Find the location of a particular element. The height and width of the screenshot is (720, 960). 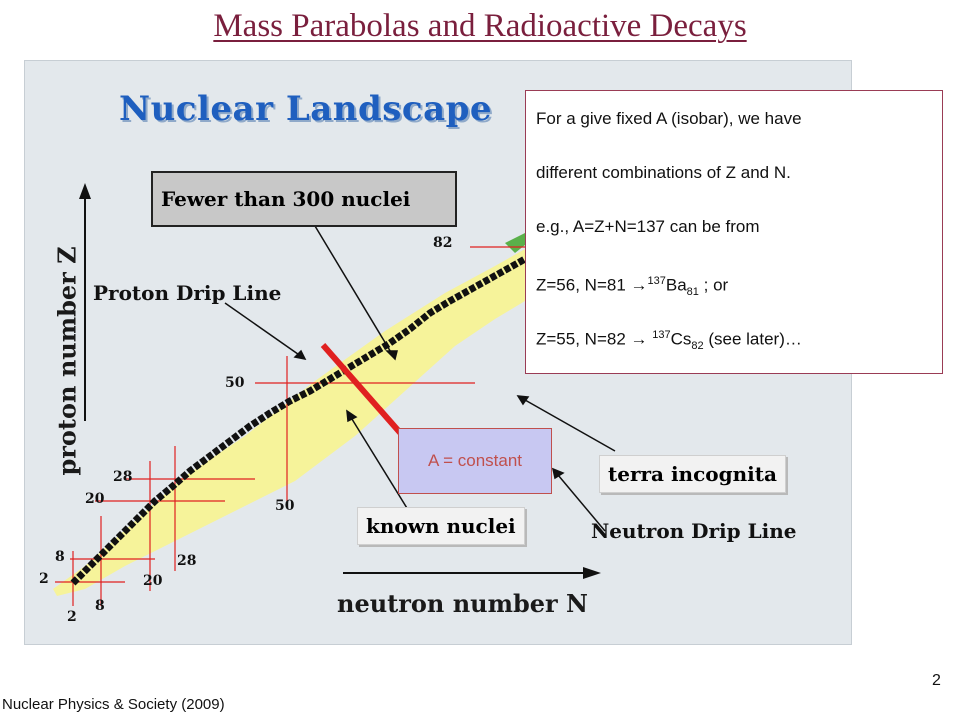

page-number: 2 is located at coordinates (936, 680).